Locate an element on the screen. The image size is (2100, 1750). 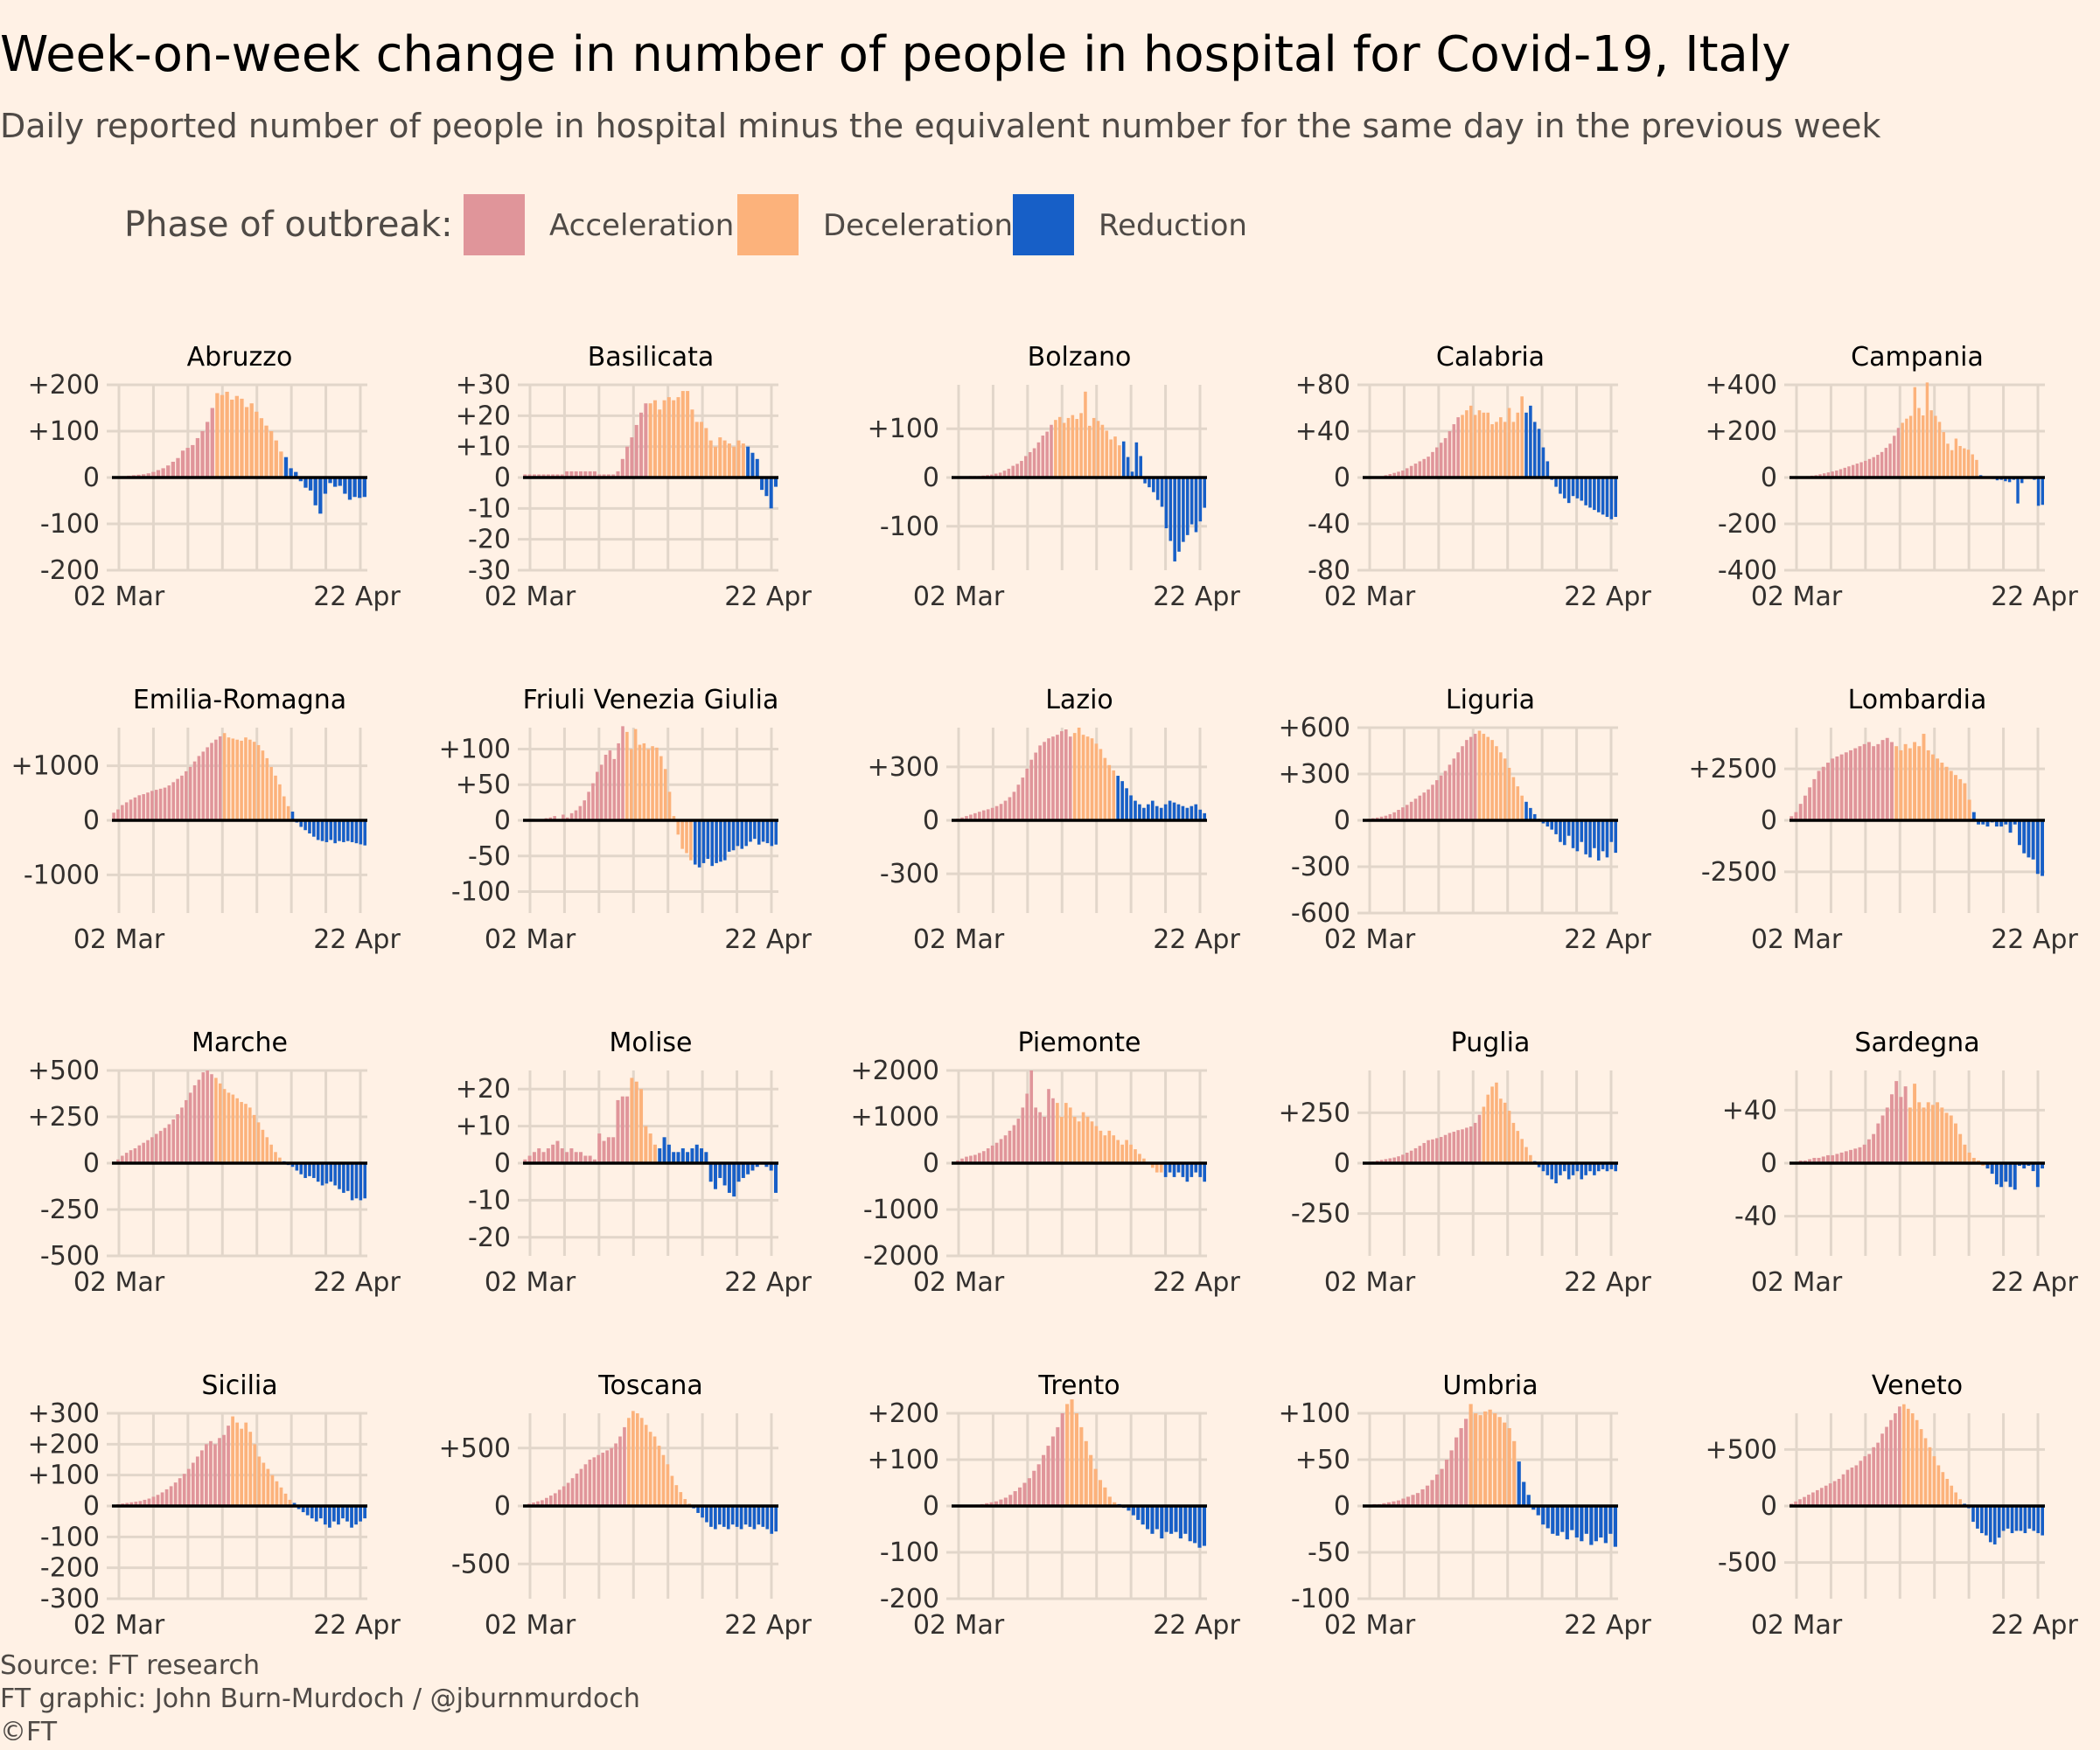
y-tick-label: -400 is located at coordinates (1747, 570).